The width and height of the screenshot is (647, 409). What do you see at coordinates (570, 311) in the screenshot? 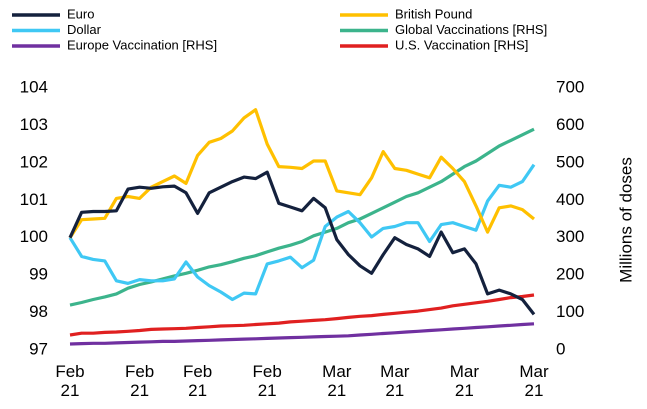
I see `y2-tick-label: 100` at bounding box center [570, 311].